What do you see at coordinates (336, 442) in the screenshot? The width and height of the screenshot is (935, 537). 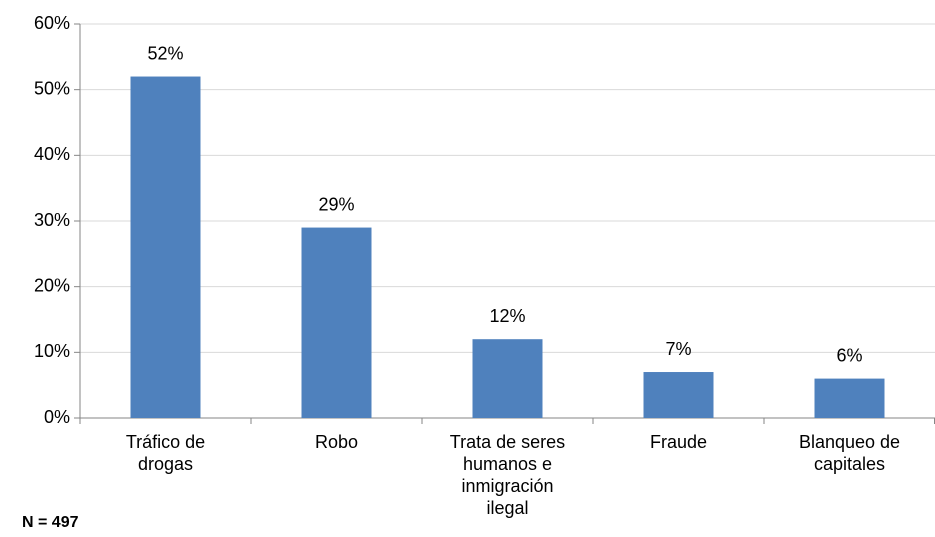 I see `x-tick-label: Robo` at bounding box center [336, 442].